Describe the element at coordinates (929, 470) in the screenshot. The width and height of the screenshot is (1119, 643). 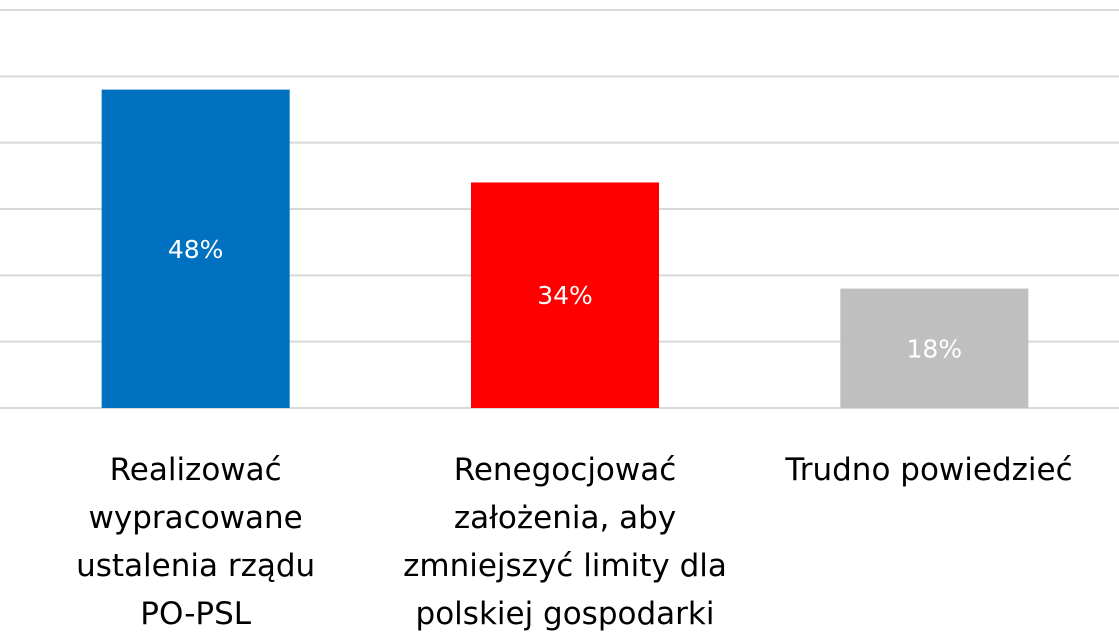
I see `x-tick-label: Trudno powiedzieć` at that location.